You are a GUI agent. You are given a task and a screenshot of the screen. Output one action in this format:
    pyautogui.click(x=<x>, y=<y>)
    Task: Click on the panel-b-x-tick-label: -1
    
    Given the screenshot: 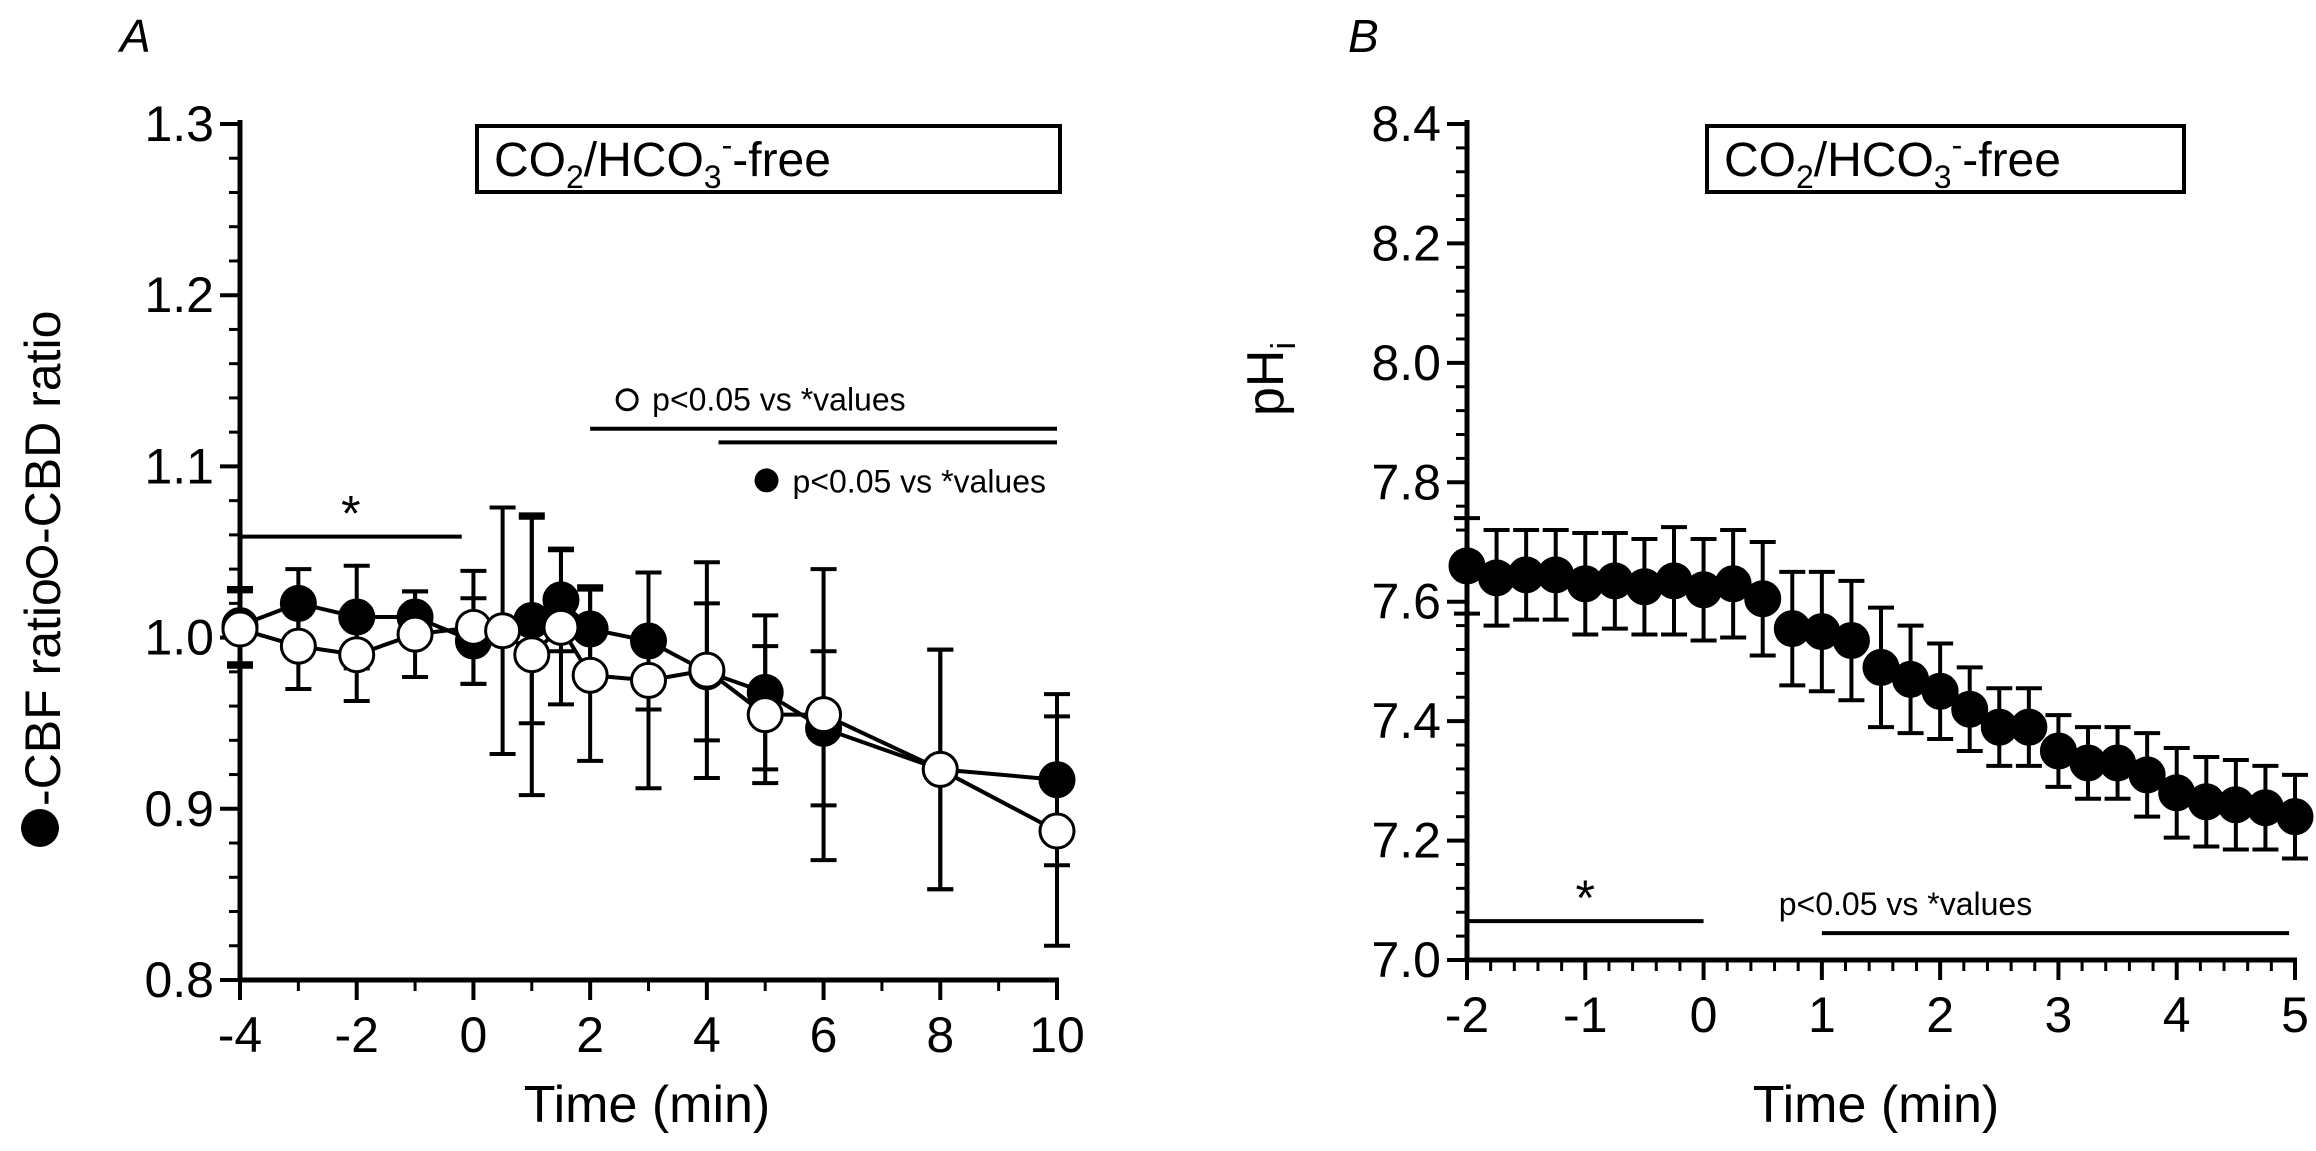 What is the action you would take?
    pyautogui.click(x=1585, y=1015)
    